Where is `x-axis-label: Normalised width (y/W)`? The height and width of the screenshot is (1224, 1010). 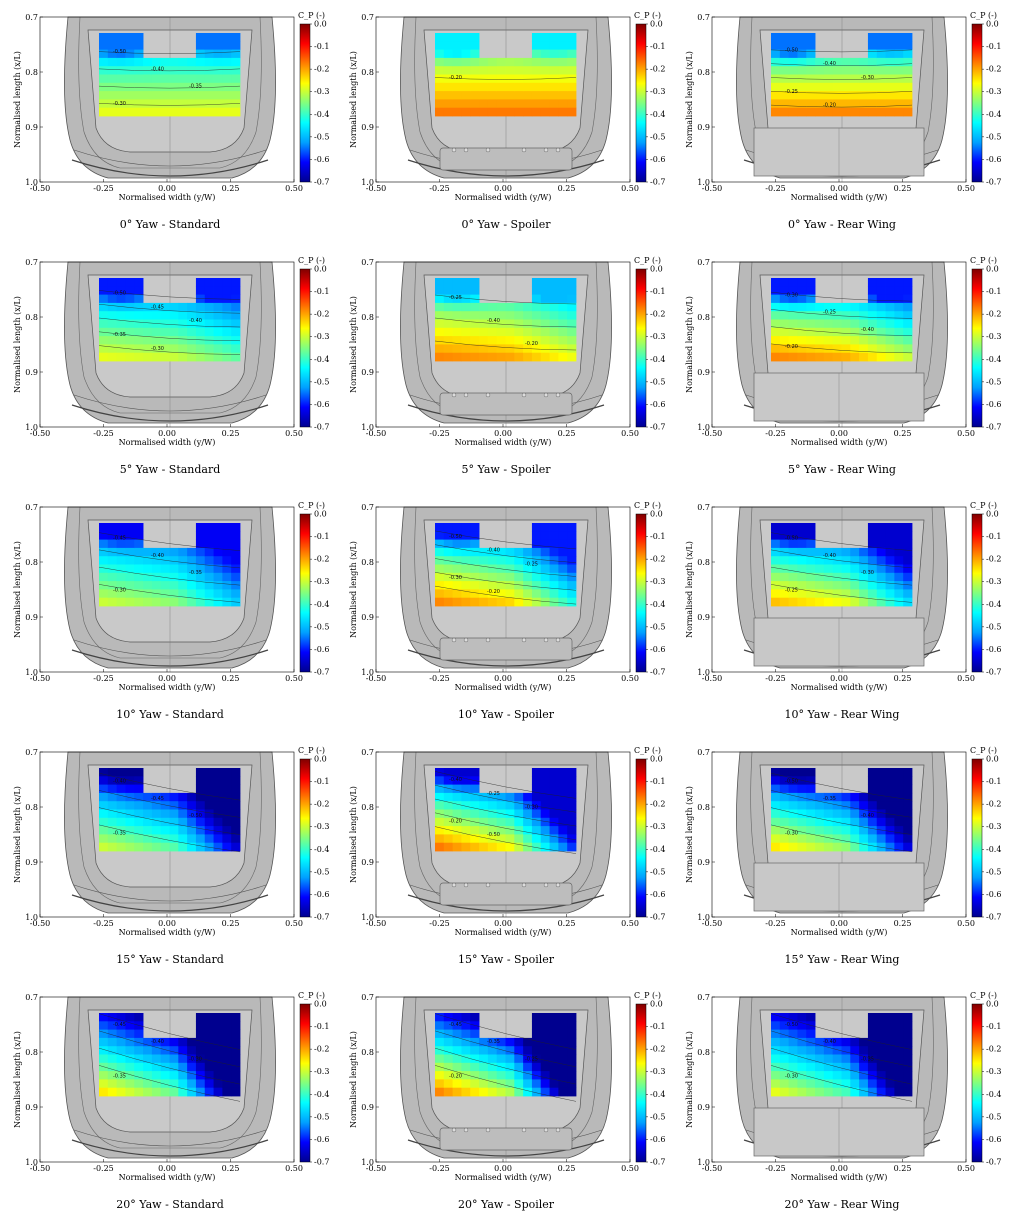 x-axis-label: Normalised width (y/W) is located at coordinates (839, 1177).